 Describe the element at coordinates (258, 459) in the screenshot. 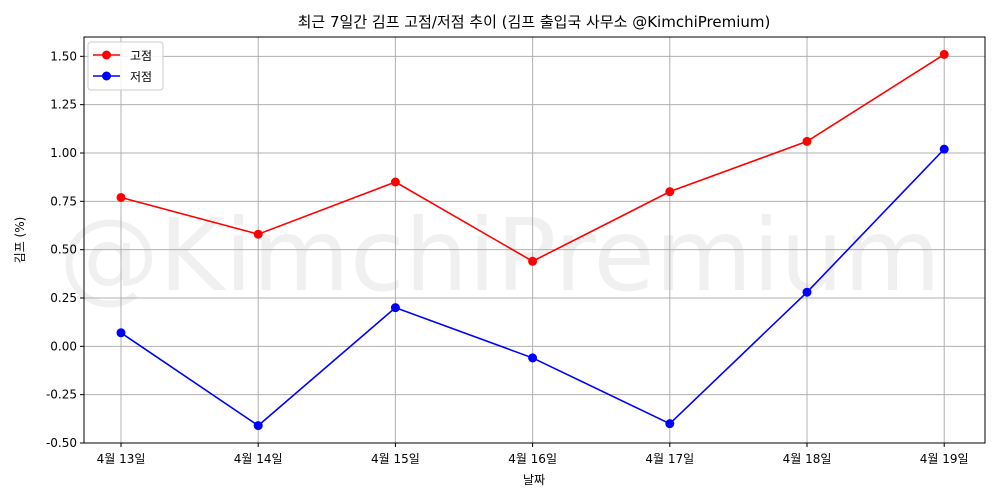

I see `x-tick-label: 4월 14일` at that location.